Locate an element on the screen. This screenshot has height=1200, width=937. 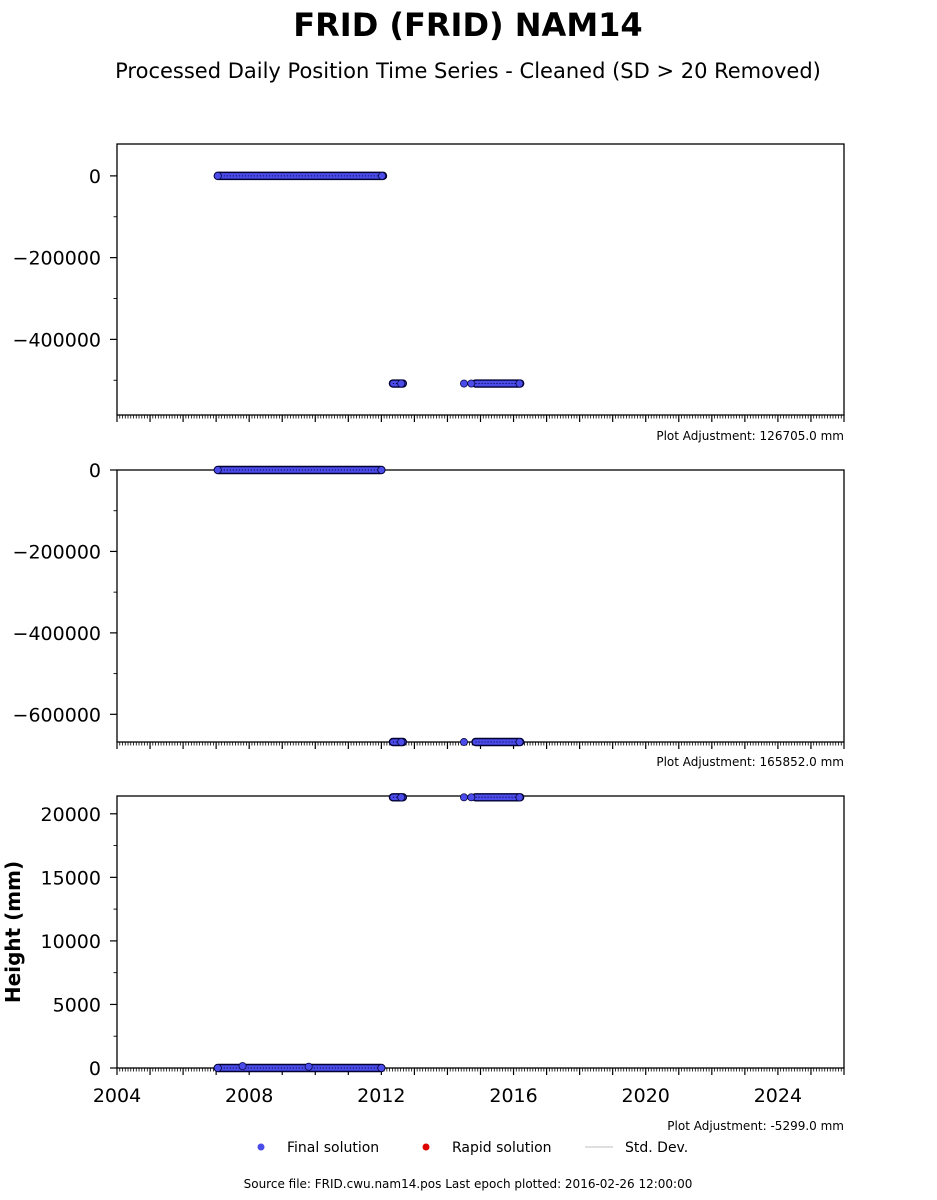
legend-stddev-label: Std. Dev. is located at coordinates (656, 1148).